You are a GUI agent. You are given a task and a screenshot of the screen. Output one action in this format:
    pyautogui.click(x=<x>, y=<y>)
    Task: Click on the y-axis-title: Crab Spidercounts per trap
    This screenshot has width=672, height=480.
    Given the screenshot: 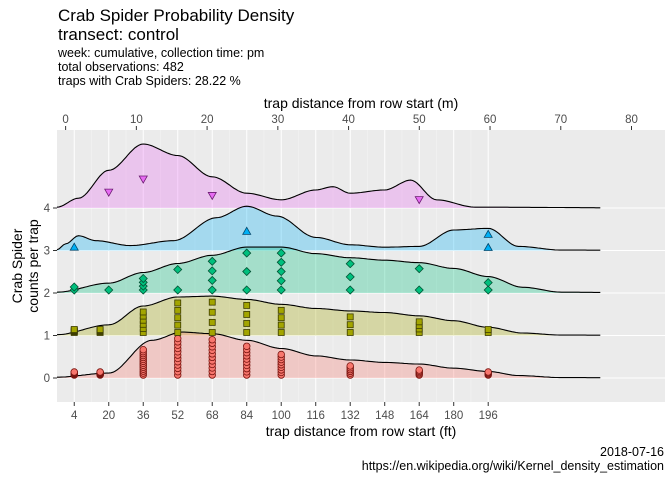 What is the action you would take?
    pyautogui.click(x=25, y=266)
    